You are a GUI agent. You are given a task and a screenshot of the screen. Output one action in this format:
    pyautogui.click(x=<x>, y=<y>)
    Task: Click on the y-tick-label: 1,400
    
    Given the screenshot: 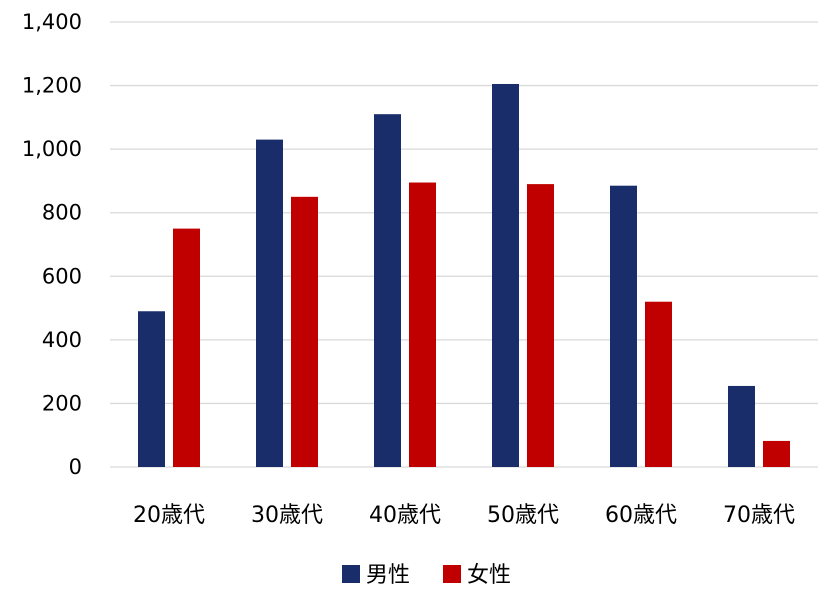 What is the action you would take?
    pyautogui.click(x=52, y=22)
    